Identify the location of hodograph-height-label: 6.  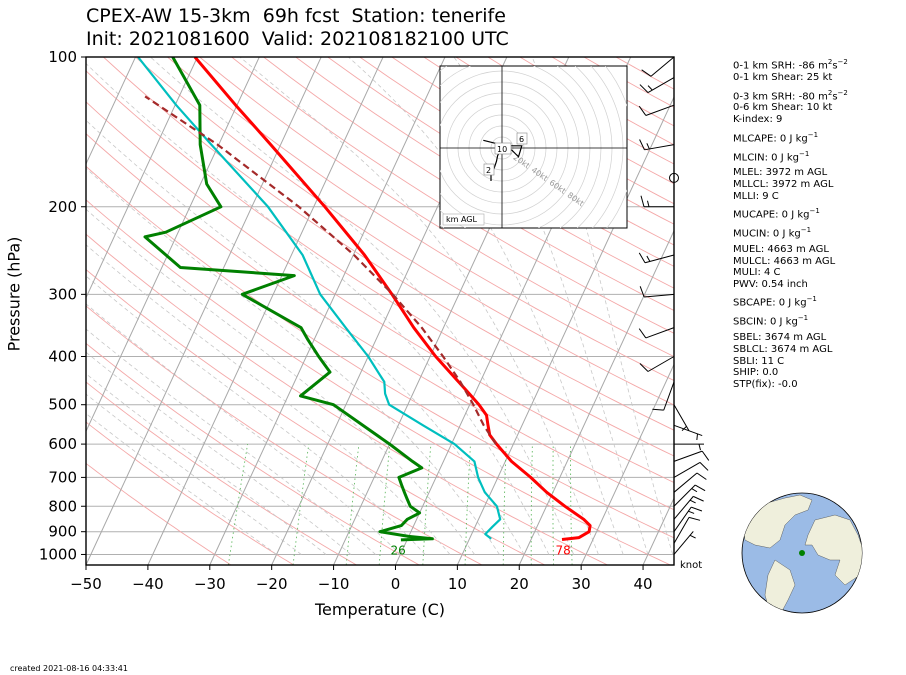
(521, 139).